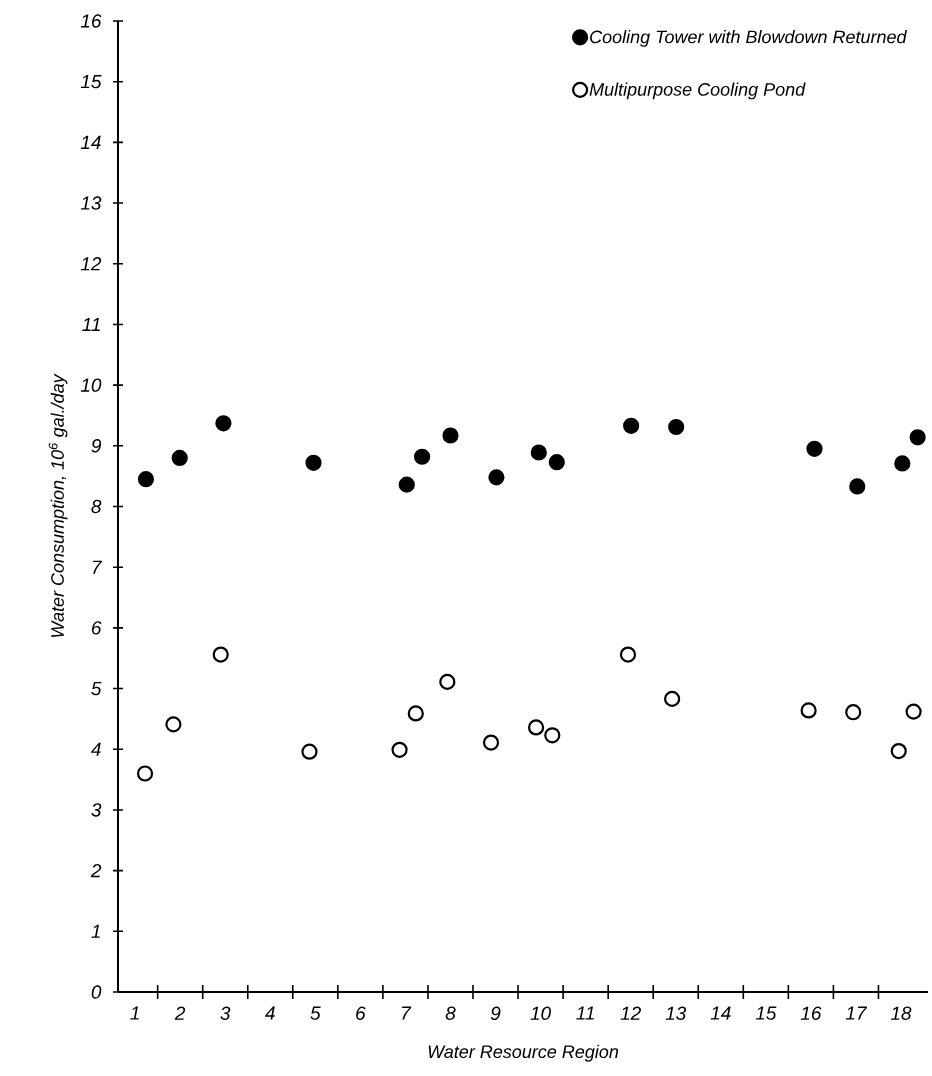 This screenshot has height=1076, width=932. I want to click on x-tick-label: 12, so click(630, 1013).